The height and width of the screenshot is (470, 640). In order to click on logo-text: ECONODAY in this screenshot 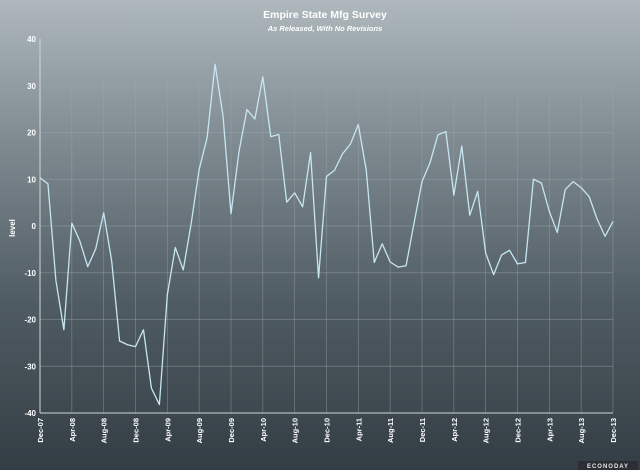, I will do `click(608, 467)`.